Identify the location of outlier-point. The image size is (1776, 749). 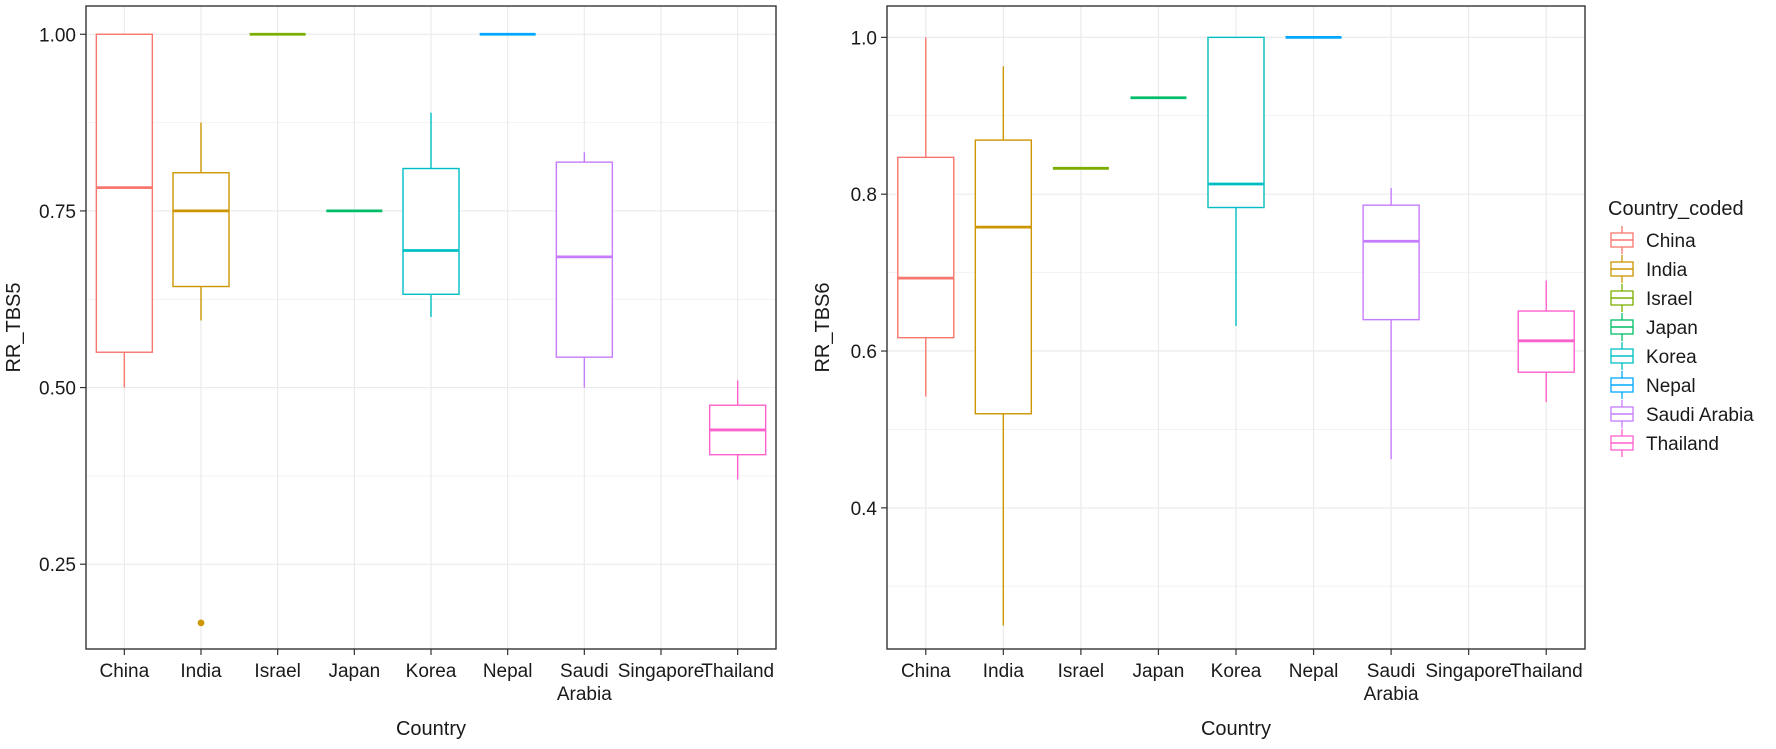
(201, 623).